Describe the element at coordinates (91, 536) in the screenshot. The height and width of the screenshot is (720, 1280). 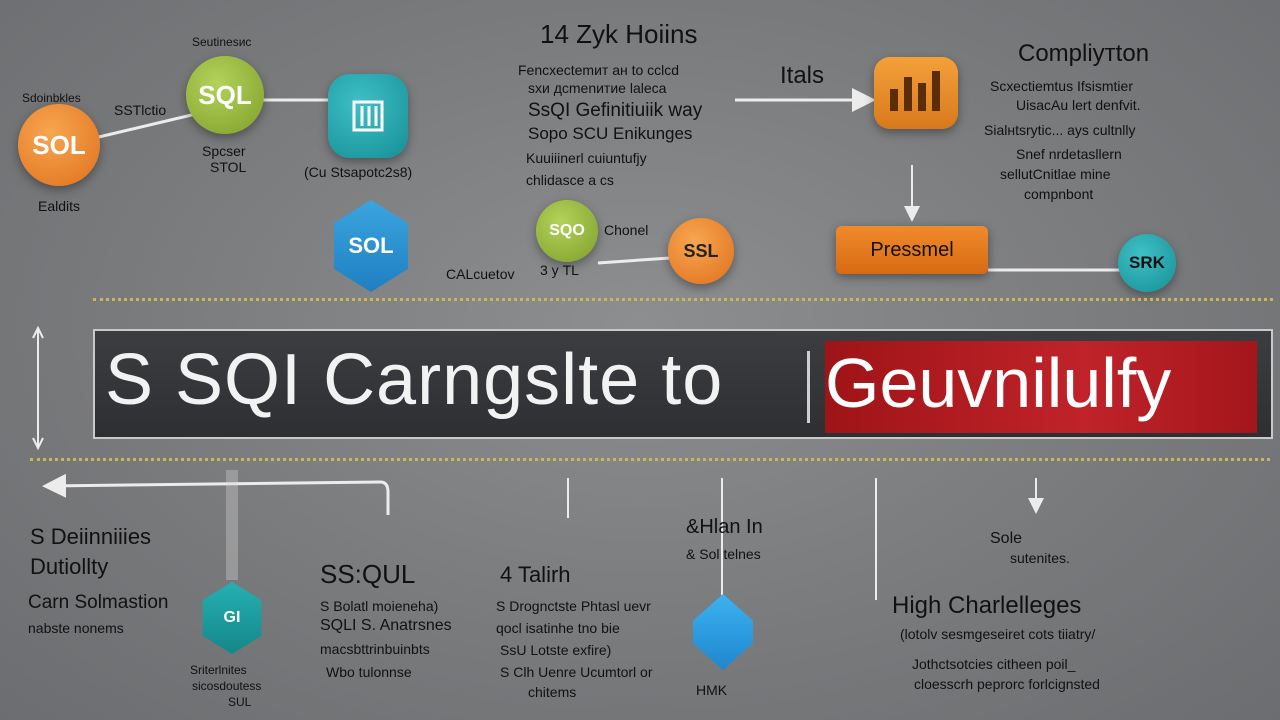
I see `bottom-left-title-1: S Deiinniiies` at that location.